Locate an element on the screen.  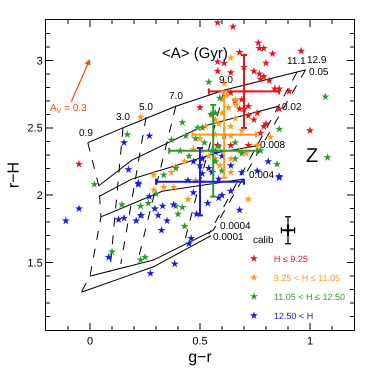
y-tick-label: 2 is located at coordinates (39, 196).